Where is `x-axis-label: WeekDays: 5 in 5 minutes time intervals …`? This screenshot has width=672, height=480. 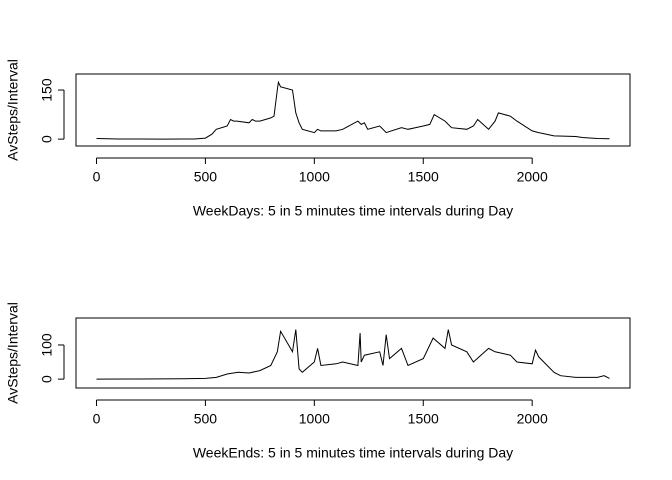
x-axis-label: WeekDays: 5 in 5 minutes time intervals … is located at coordinates (353, 211).